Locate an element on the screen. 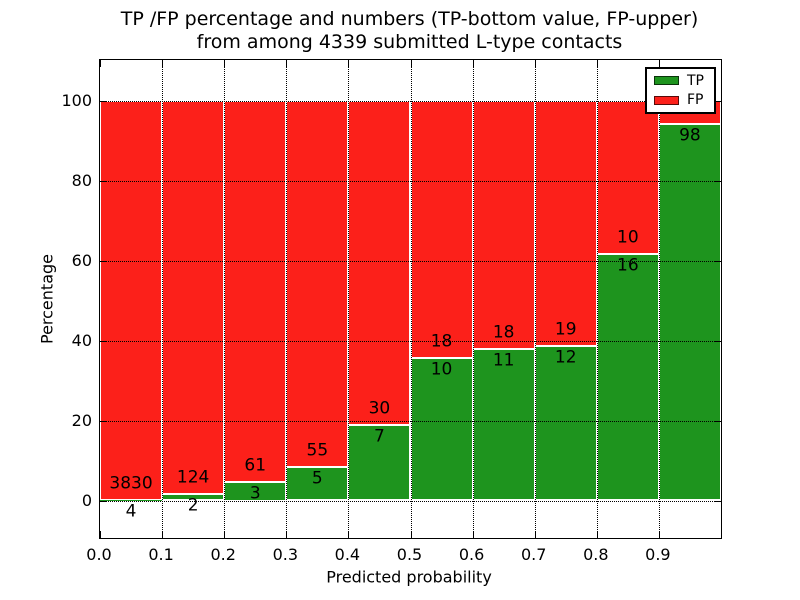 This screenshot has height=600, width=800. y-tick-label: 60 is located at coordinates (81, 260).